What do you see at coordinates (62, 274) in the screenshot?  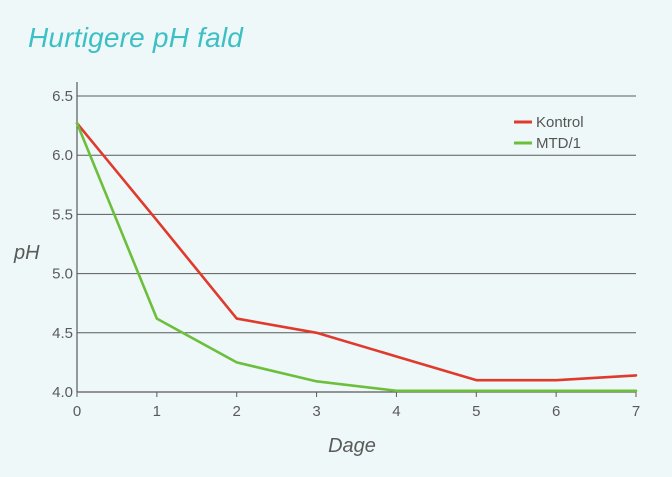 I see `y-tick-label: 5.0` at bounding box center [62, 274].